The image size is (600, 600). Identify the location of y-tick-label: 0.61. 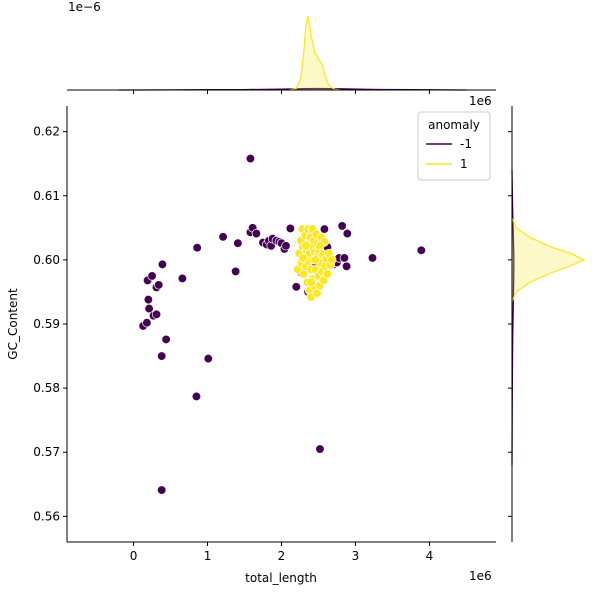
(46, 196).